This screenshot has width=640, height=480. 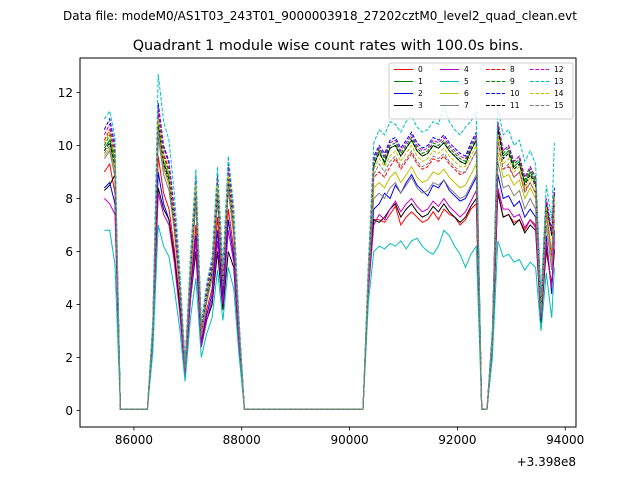 I want to click on legend-label-9: 9, so click(x=512, y=81).